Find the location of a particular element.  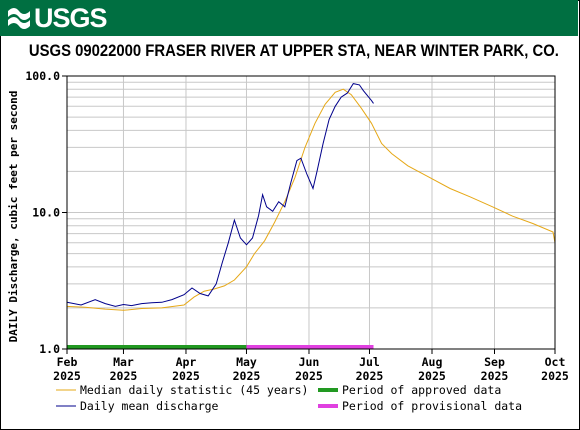

legend-approved-label: Period of approved data is located at coordinates (421, 390).